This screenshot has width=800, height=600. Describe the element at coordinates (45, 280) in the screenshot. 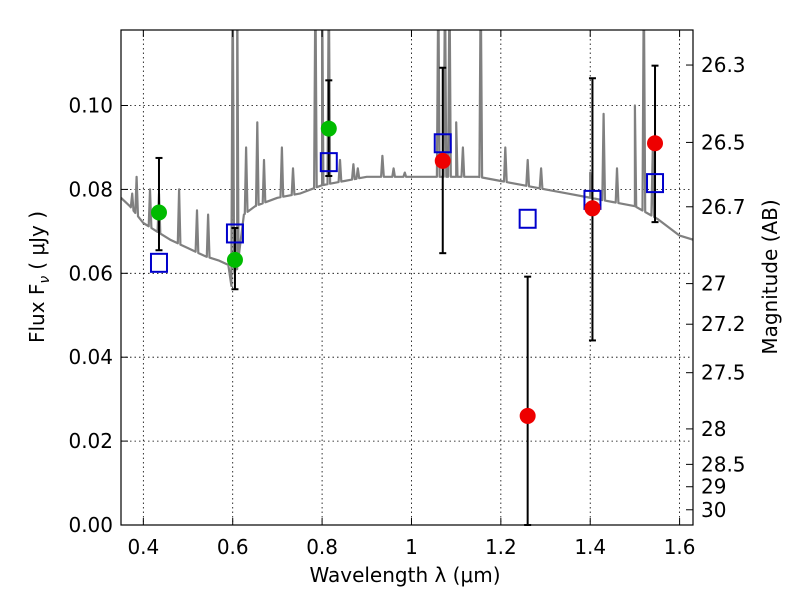

I see `y-axis-label-sub: ν` at that location.